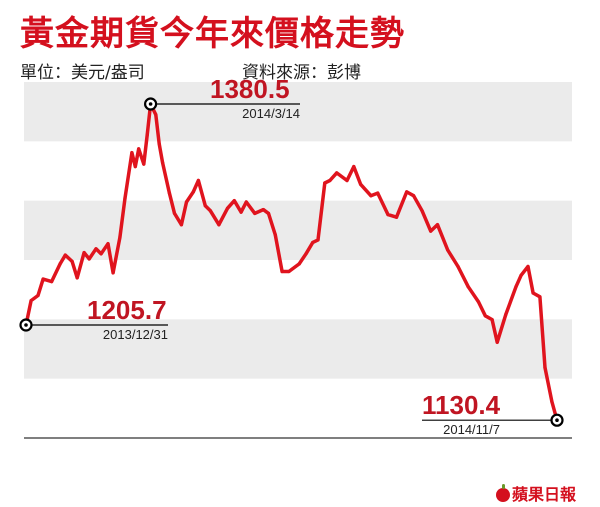  I want to click on unit-label: 單位：美元/盎司, so click(82, 73).